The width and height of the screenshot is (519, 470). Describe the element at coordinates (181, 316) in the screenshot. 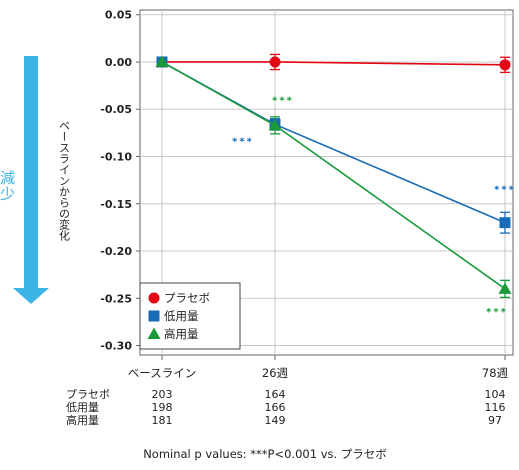

I see `legend-label: 低用量` at that location.